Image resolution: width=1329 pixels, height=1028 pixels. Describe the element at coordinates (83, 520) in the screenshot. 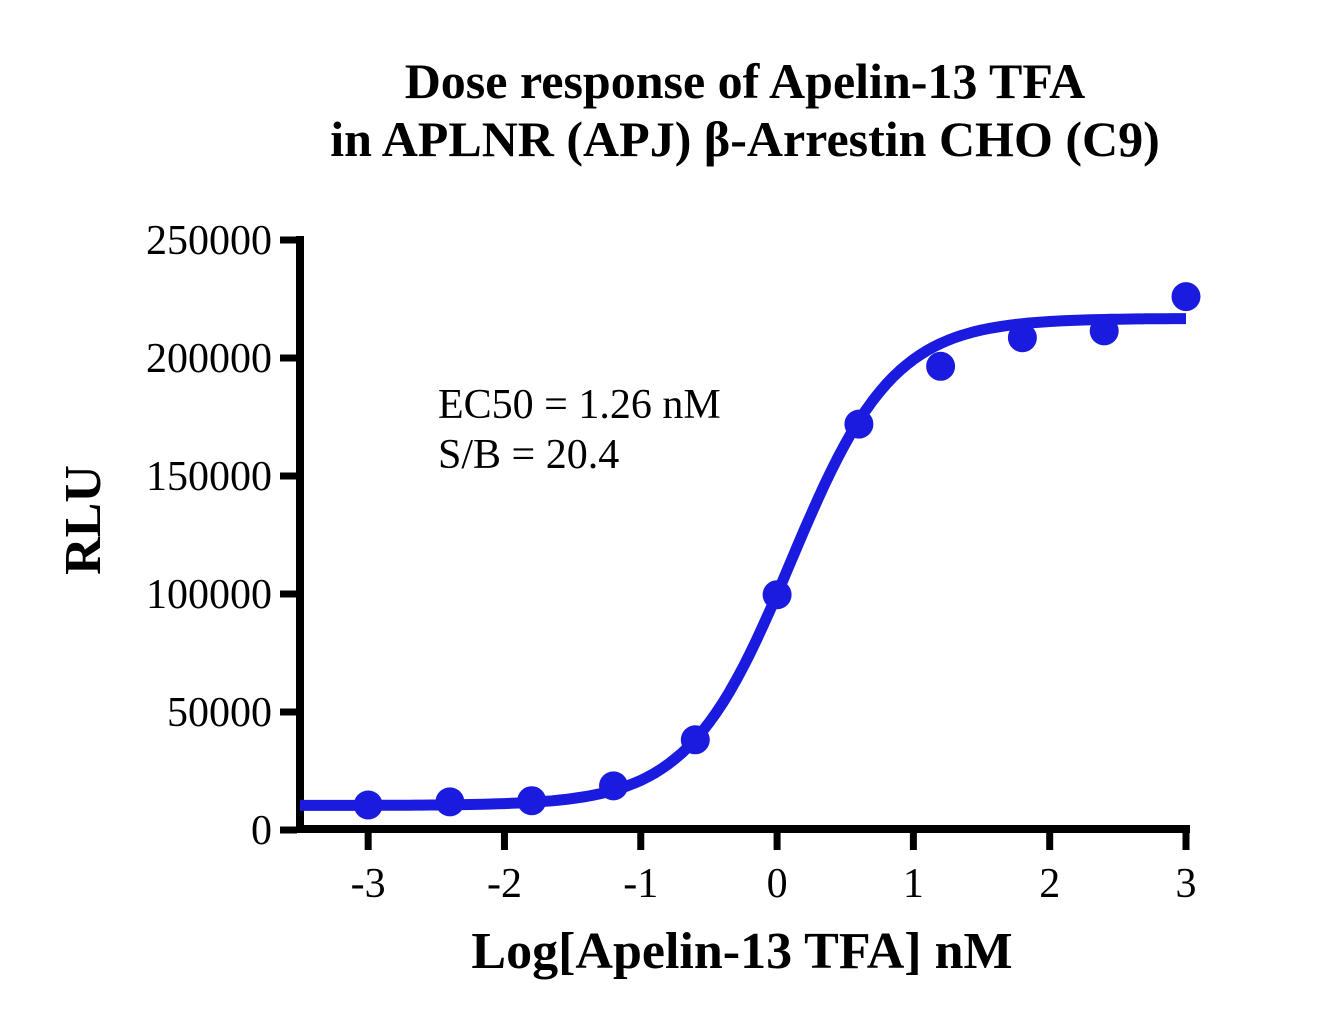

I see `y-axis-title: RLU` at that location.